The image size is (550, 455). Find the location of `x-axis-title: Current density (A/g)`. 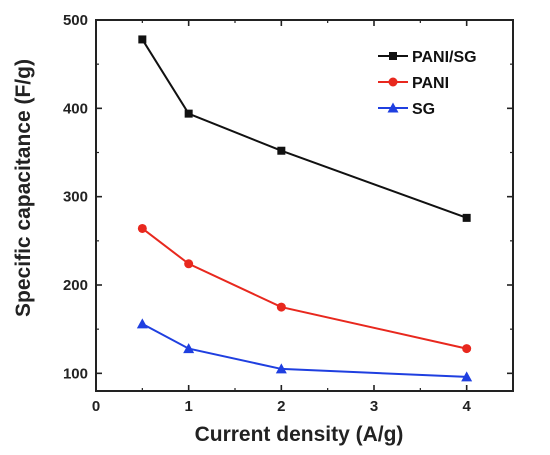

x-axis-title: Current density (A/g) is located at coordinates (299, 434).